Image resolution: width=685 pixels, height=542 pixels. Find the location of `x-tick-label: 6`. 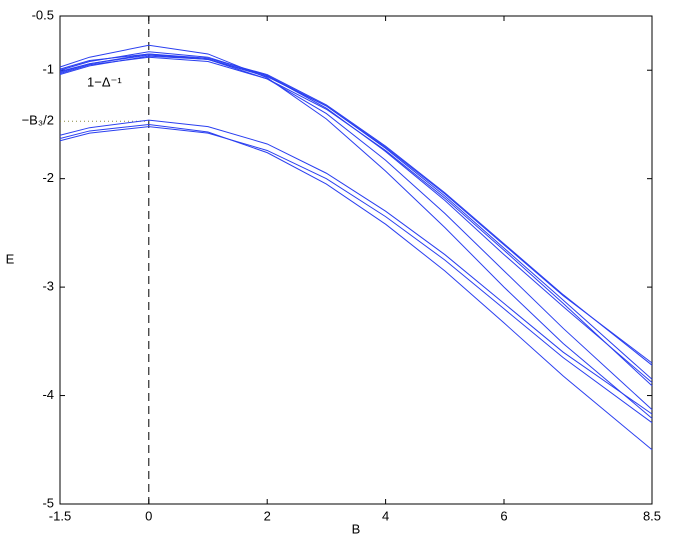

x-tick-label: 6 is located at coordinates (503, 515).